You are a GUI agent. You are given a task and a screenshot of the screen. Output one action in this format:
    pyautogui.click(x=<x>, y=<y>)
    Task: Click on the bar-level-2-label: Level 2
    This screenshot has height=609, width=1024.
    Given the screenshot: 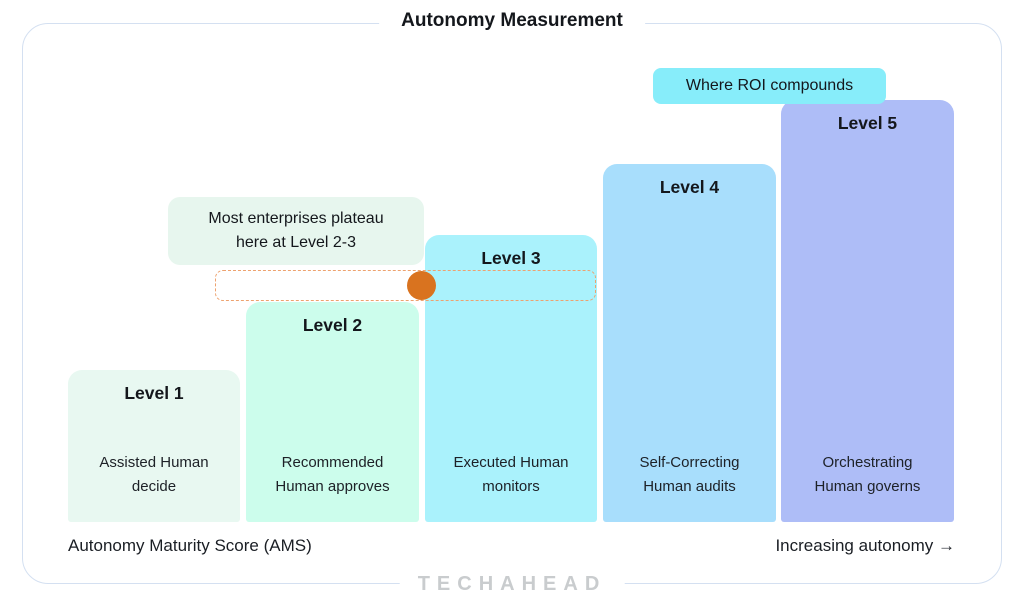 What is the action you would take?
    pyautogui.click(x=332, y=325)
    